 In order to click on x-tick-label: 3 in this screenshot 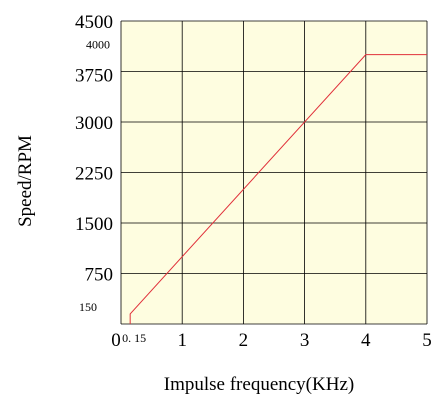, I will do `click(305, 340)`.